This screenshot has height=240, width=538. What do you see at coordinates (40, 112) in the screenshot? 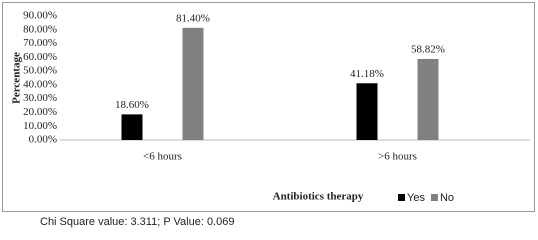
I see `y-tick-label: 20.00%` at bounding box center [40, 112].